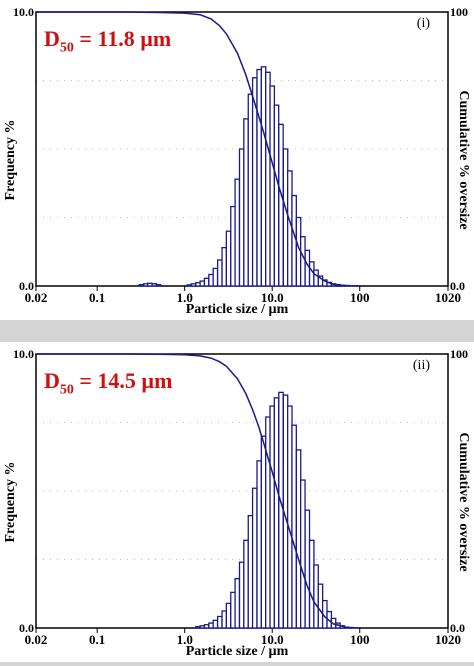 The height and width of the screenshot is (666, 474). Describe the element at coordinates (108, 383) in the screenshot. I see `d50-annotation: D50 = 14.5 µm` at that location.